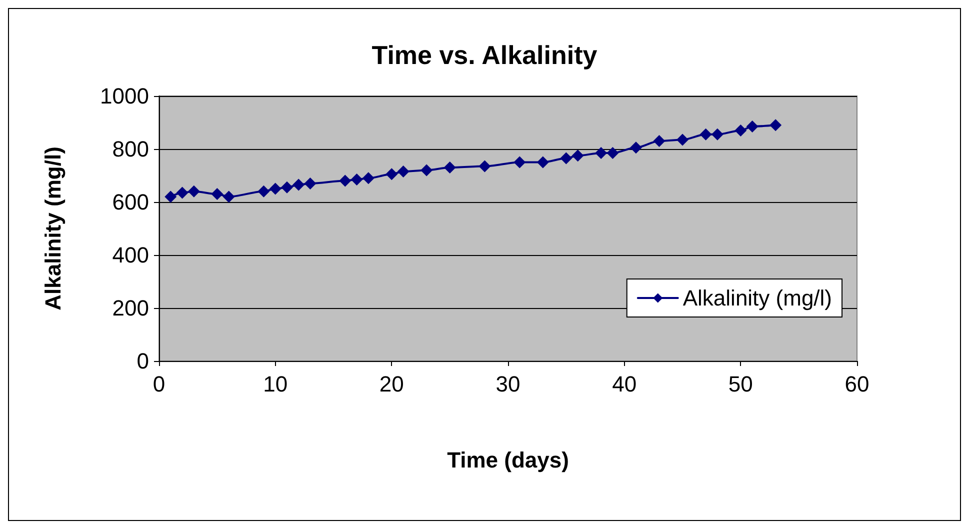  I want to click on y-tick-label: 400, so click(130, 255).